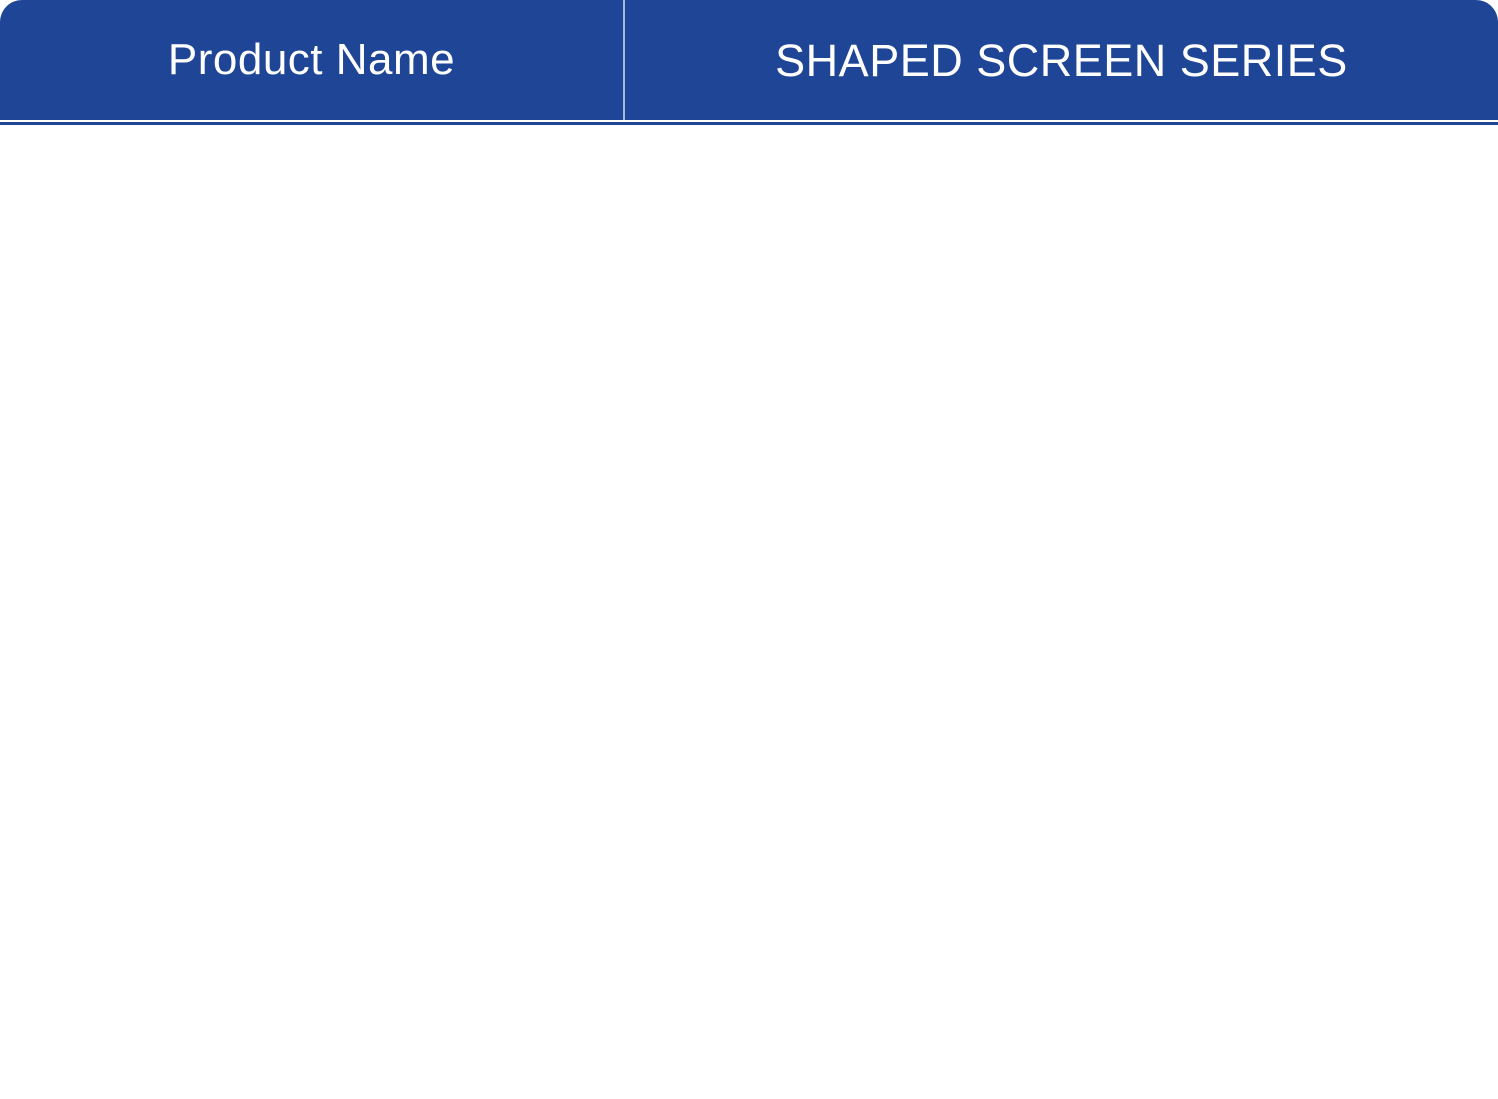 The height and width of the screenshot is (1099, 1498). I want to click on product-table-header-row: Product Name SHAPED SCREEN SERIES, so click(749, 60).